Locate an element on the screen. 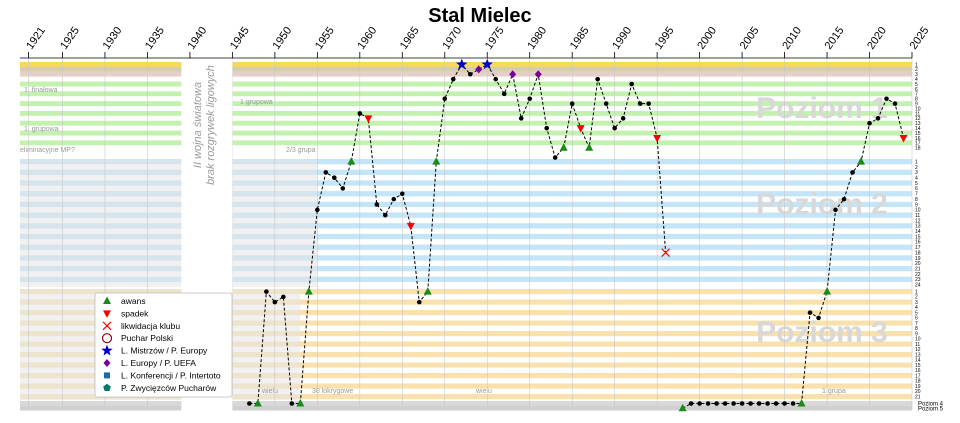 Image resolution: width=960 pixels, height=423 pixels. faint-label: eliminacyjne MP? is located at coordinates (47, 150).